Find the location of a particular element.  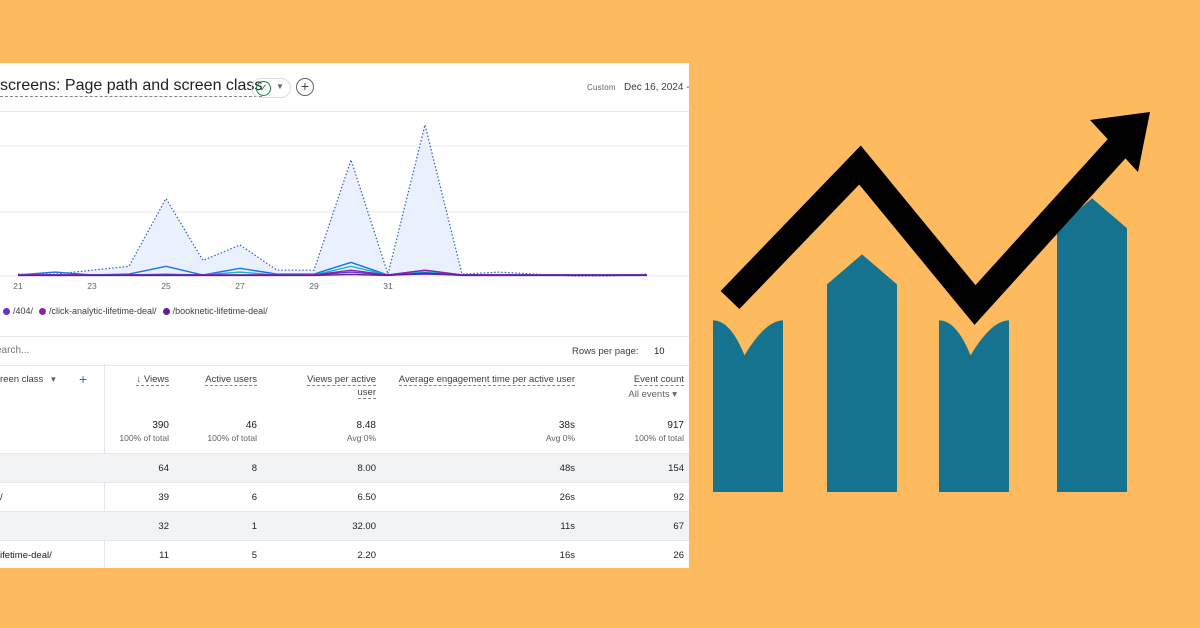

column-header-label: Views per active user is located at coordinates (341, 386).